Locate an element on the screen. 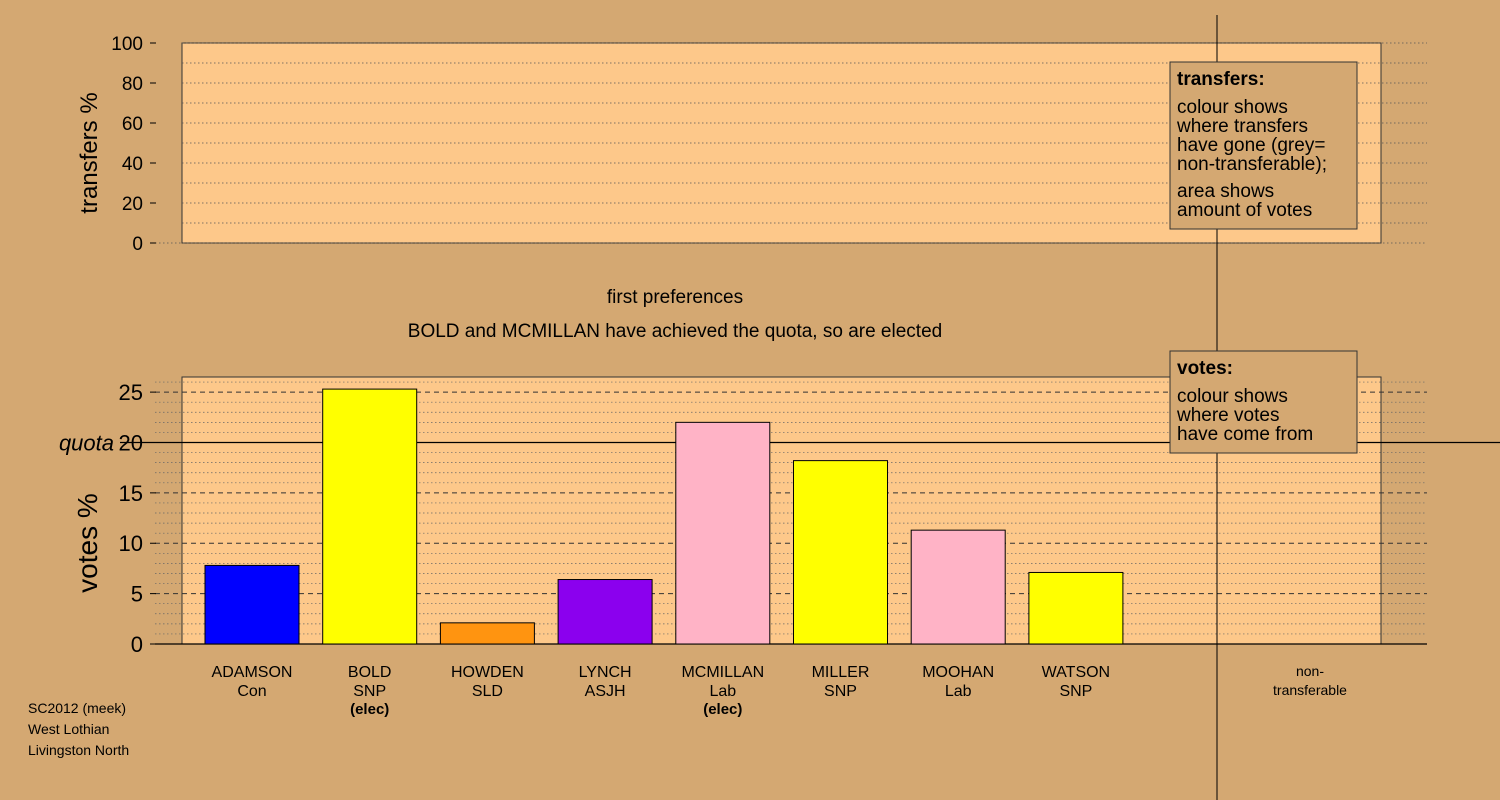 This screenshot has width=1500, height=800. votes-legend-box is located at coordinates (1263, 402).